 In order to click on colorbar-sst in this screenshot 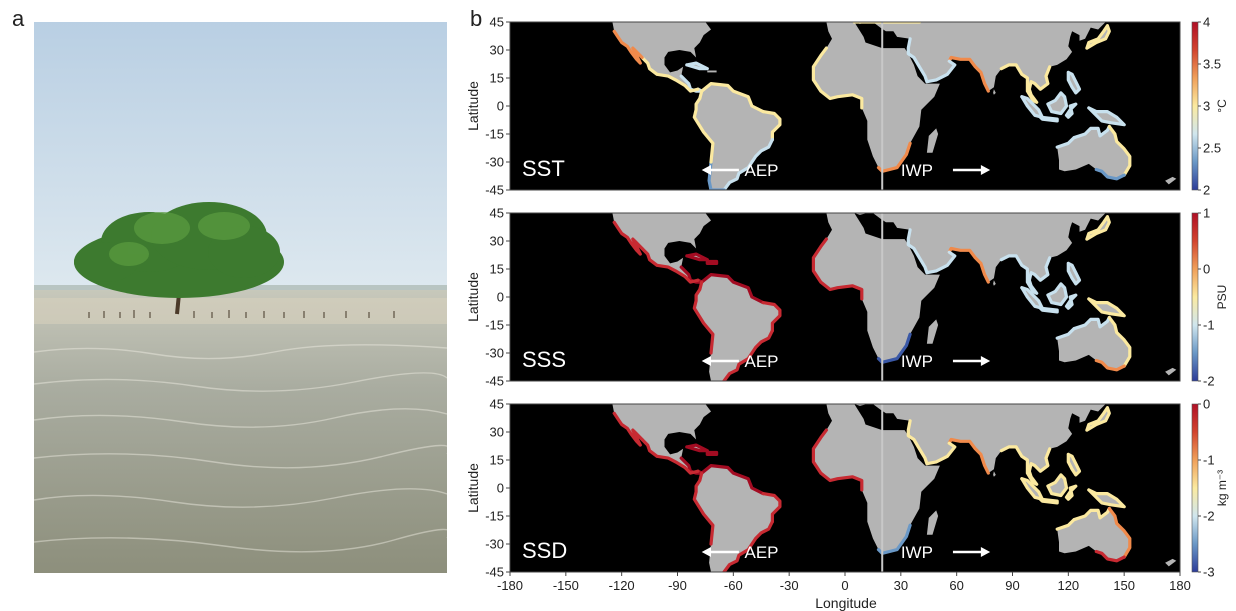, I will do `click(1195, 106)`.